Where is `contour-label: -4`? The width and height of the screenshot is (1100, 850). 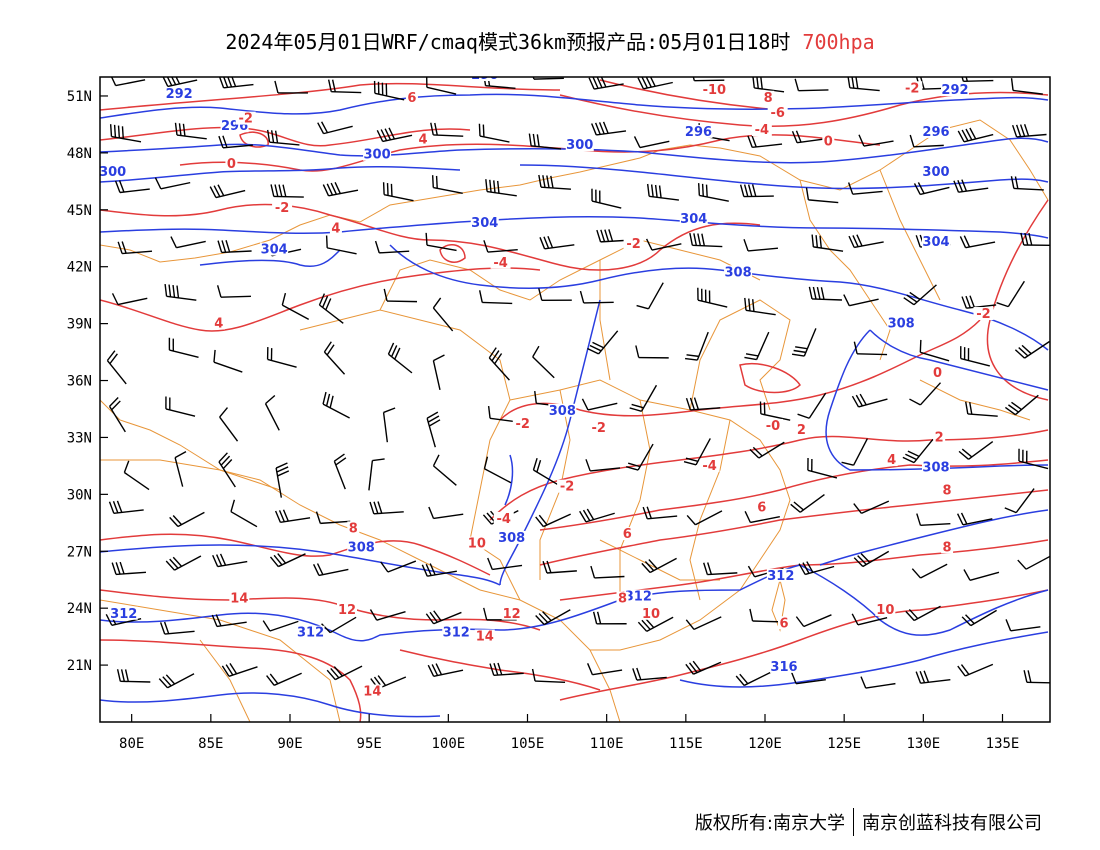 contour-label: -4 is located at coordinates (709, 466).